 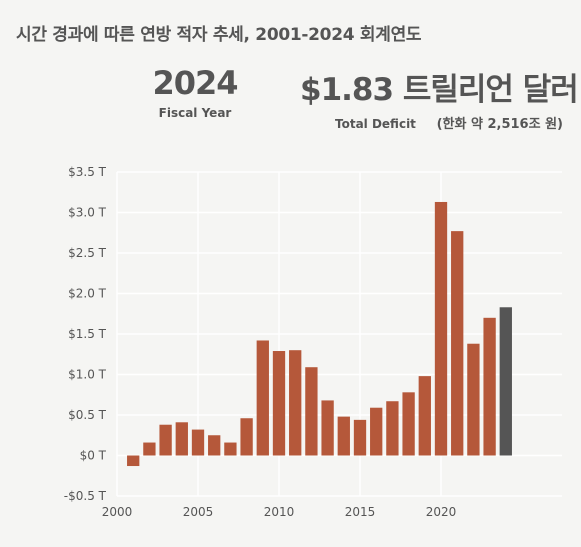 What do you see at coordinates (279, 512) in the screenshot?
I see `x-tick-label: 2010` at bounding box center [279, 512].